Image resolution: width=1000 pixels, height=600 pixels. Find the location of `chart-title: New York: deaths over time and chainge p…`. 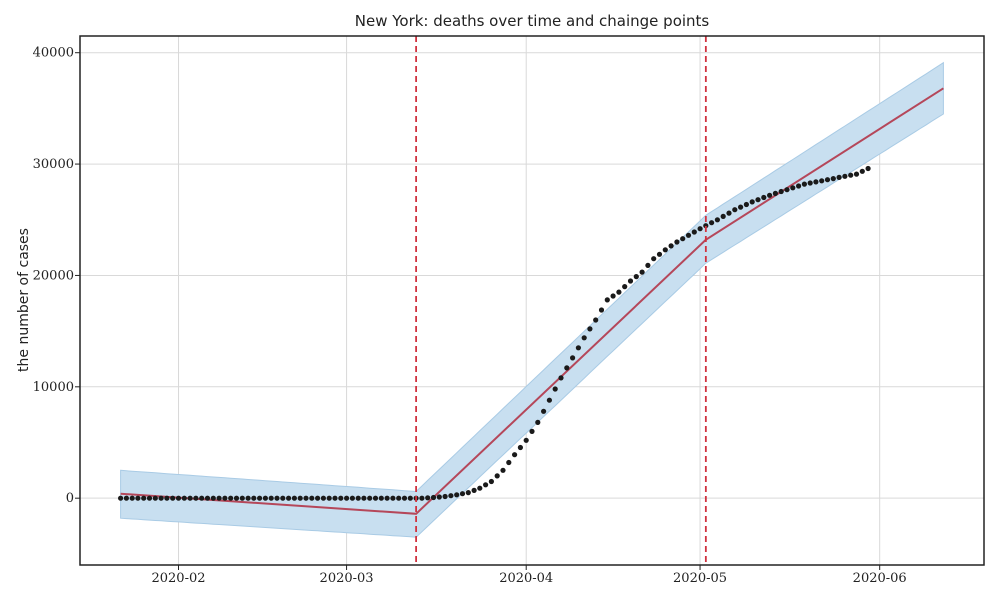

chart-title: New York: deaths over time and chainge p… is located at coordinates (532, 21).